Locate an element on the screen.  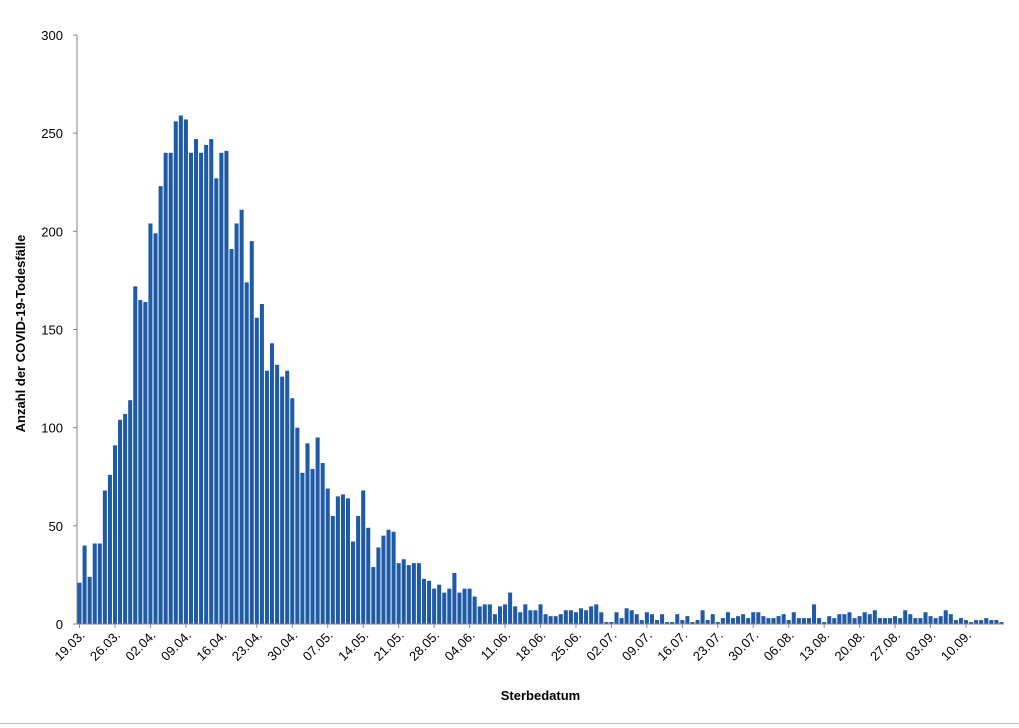
x-tick-label: 16.04. is located at coordinates (211, 646).